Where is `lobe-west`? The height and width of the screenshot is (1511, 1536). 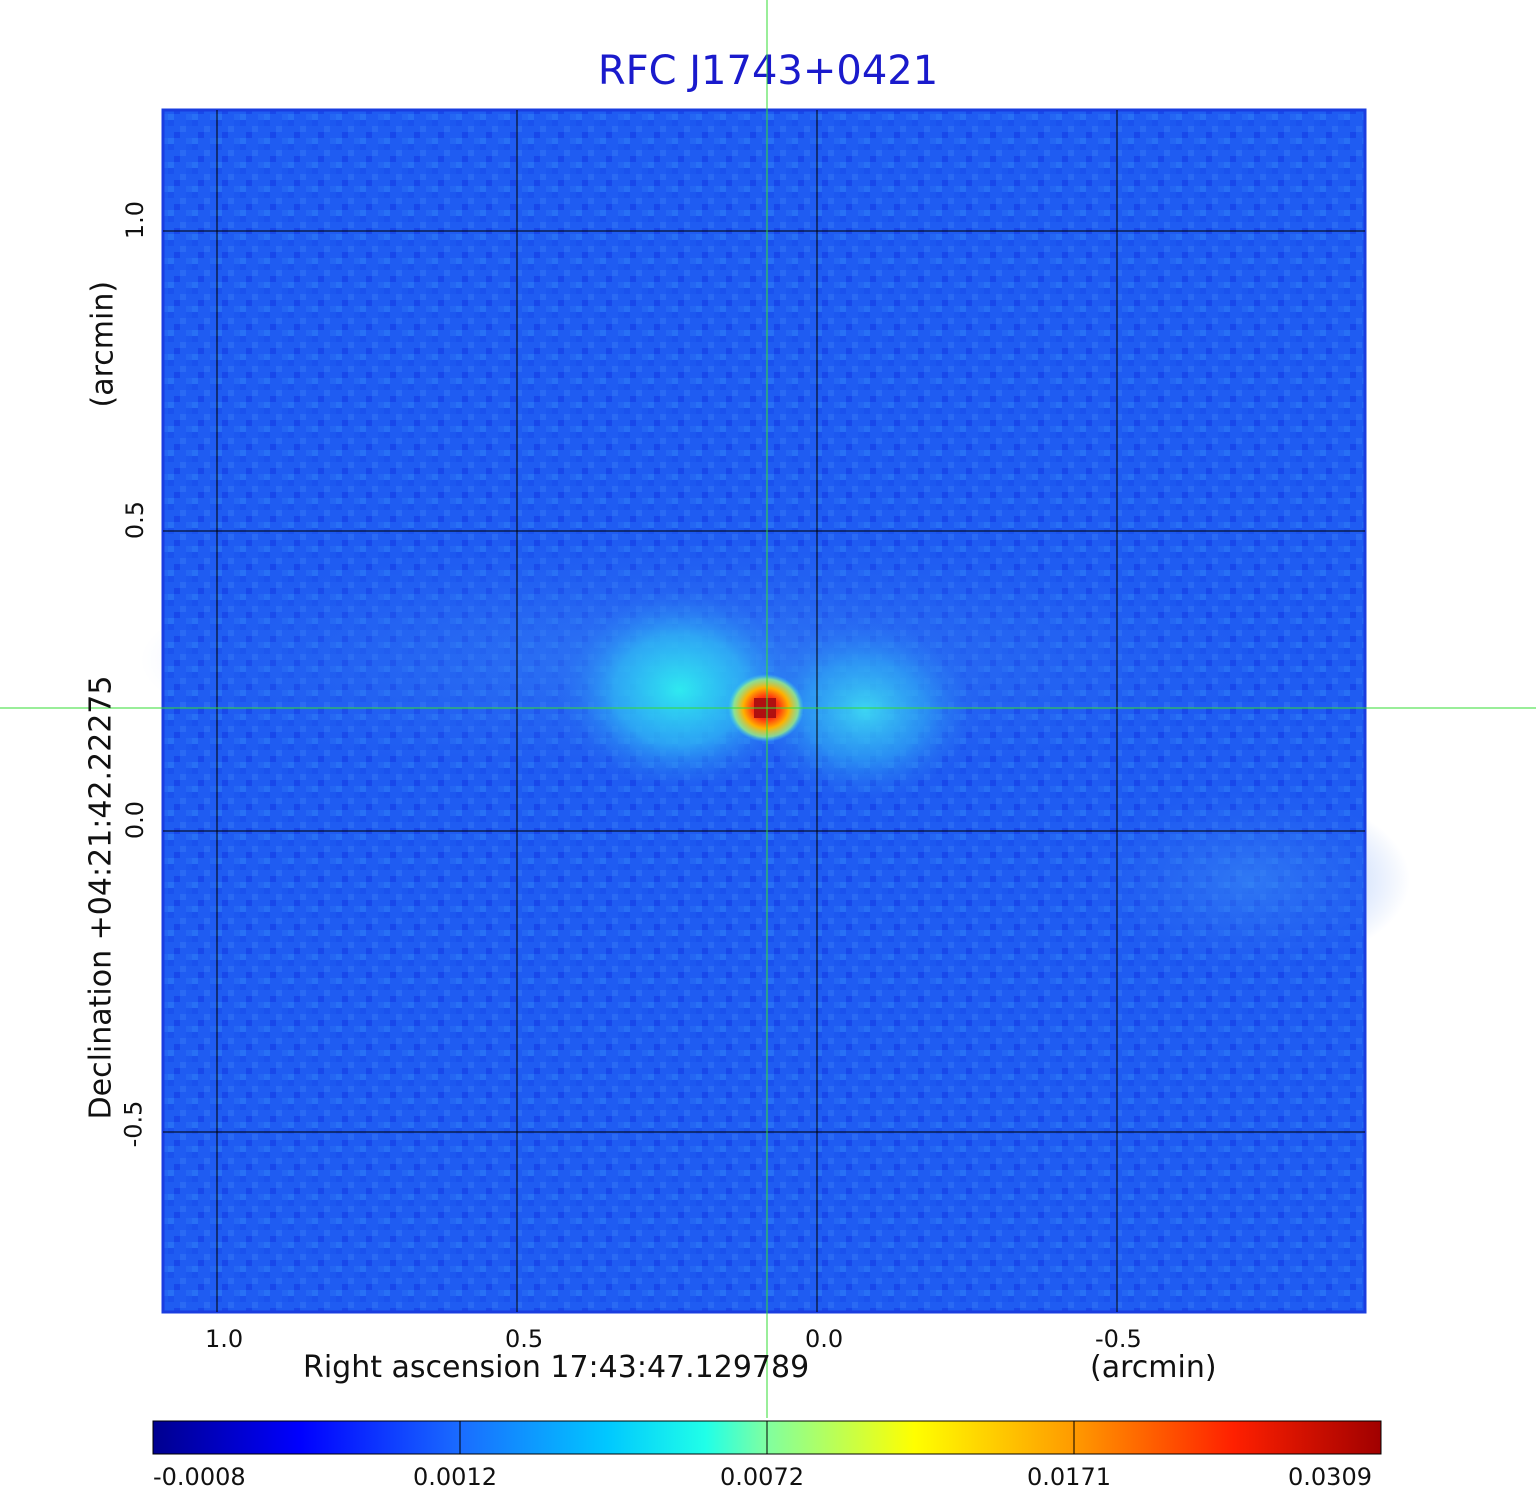 lobe-west is located at coordinates (680, 690).